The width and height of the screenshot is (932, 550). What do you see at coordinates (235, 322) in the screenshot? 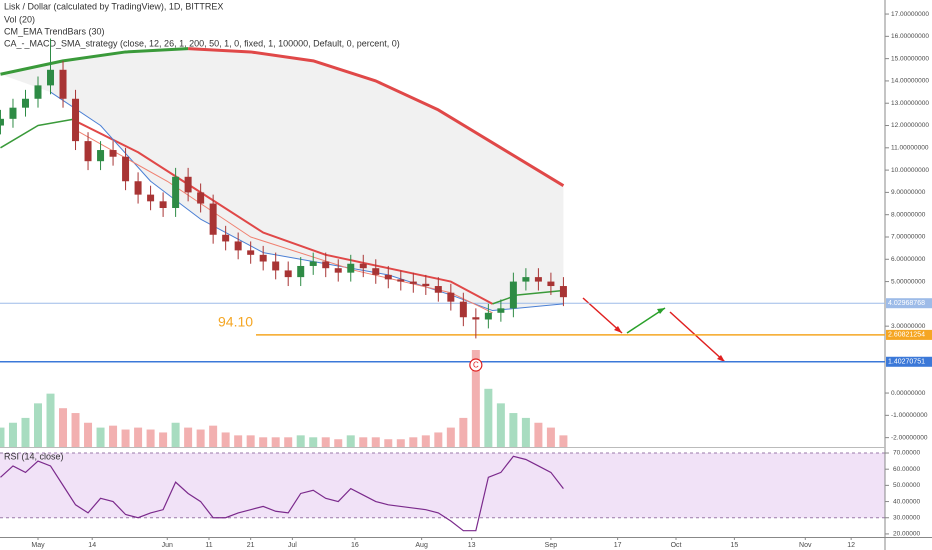
I see `annotation: 94.10` at bounding box center [235, 322].